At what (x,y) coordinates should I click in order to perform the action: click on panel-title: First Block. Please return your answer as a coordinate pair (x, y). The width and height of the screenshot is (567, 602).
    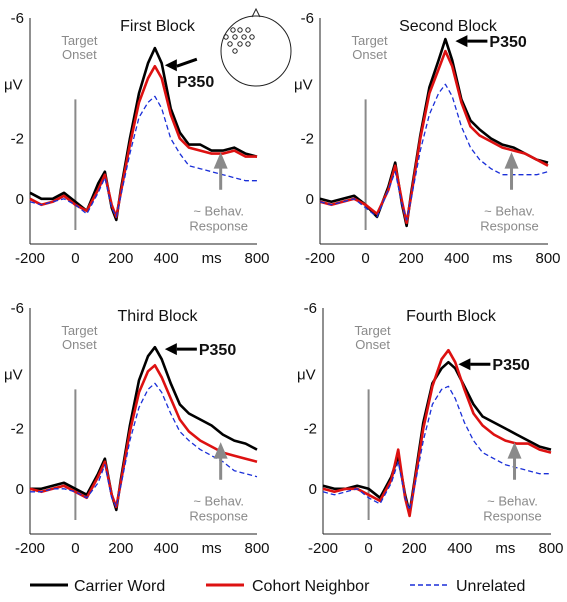
    Looking at the image, I should click on (158, 26).